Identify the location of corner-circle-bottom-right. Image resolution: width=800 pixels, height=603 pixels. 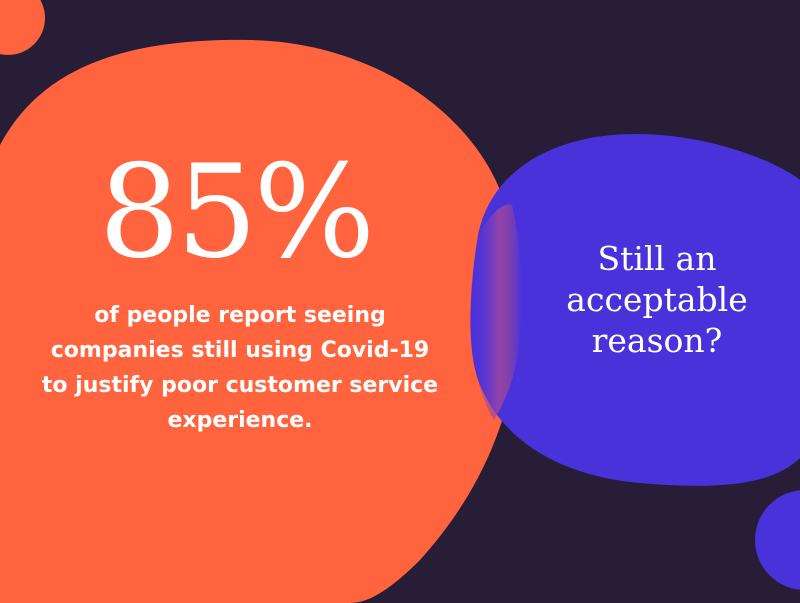
(777, 540).